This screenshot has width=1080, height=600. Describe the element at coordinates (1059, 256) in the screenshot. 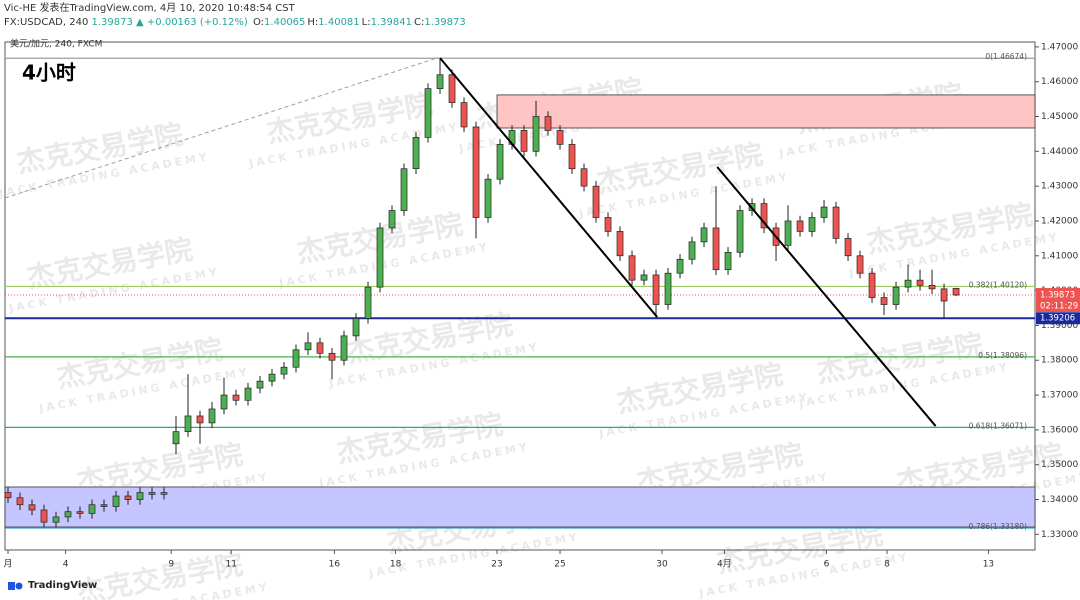

I see `y-tick-label: 1.41000` at that location.